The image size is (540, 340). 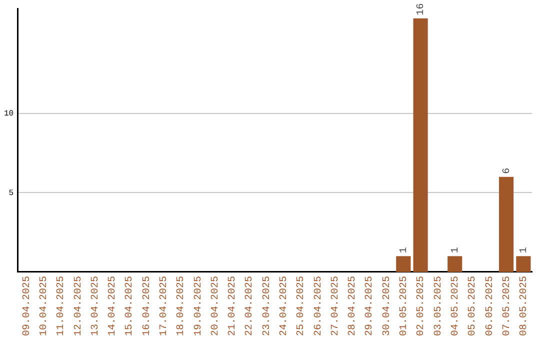 What do you see at coordinates (387, 306) in the screenshot?
I see `x-tick-label: 30.04.2025` at bounding box center [387, 306].